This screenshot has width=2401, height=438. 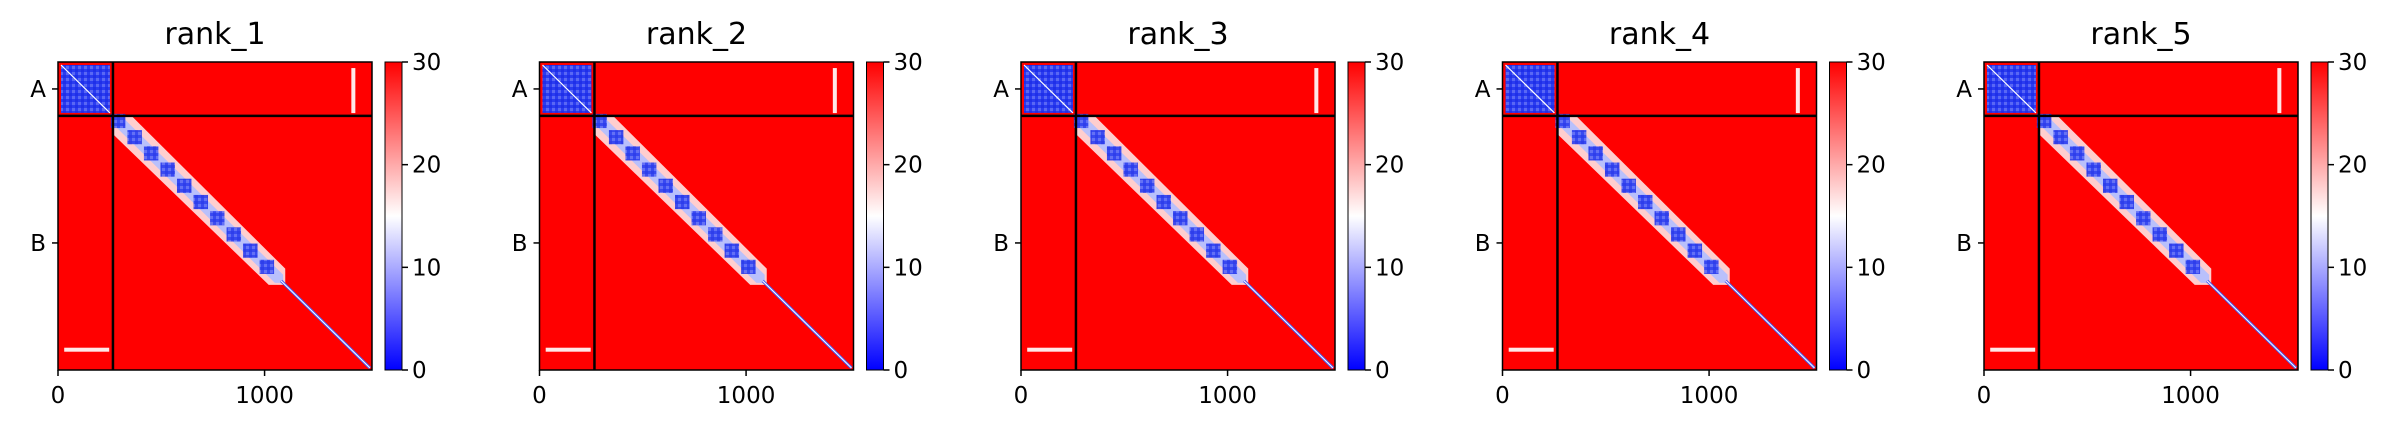 What do you see at coordinates (1177, 34) in the screenshot?
I see `chart-title: rank_3` at bounding box center [1177, 34].